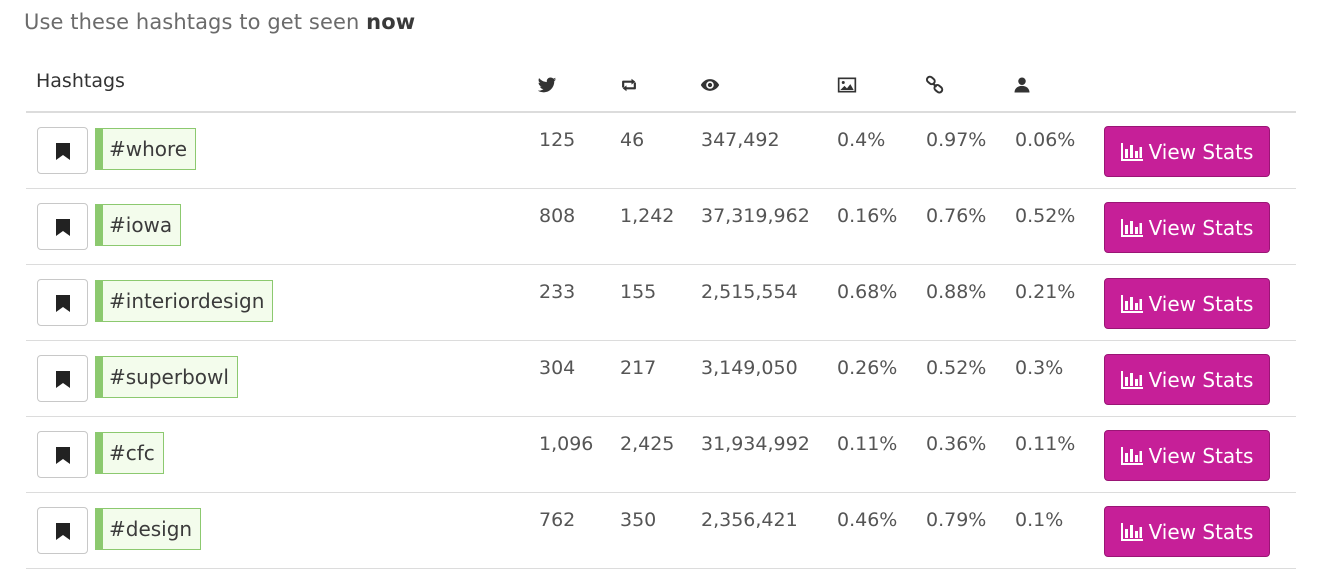  What do you see at coordinates (638, 368) in the screenshot?
I see `retweets-cell: 217` at bounding box center [638, 368].